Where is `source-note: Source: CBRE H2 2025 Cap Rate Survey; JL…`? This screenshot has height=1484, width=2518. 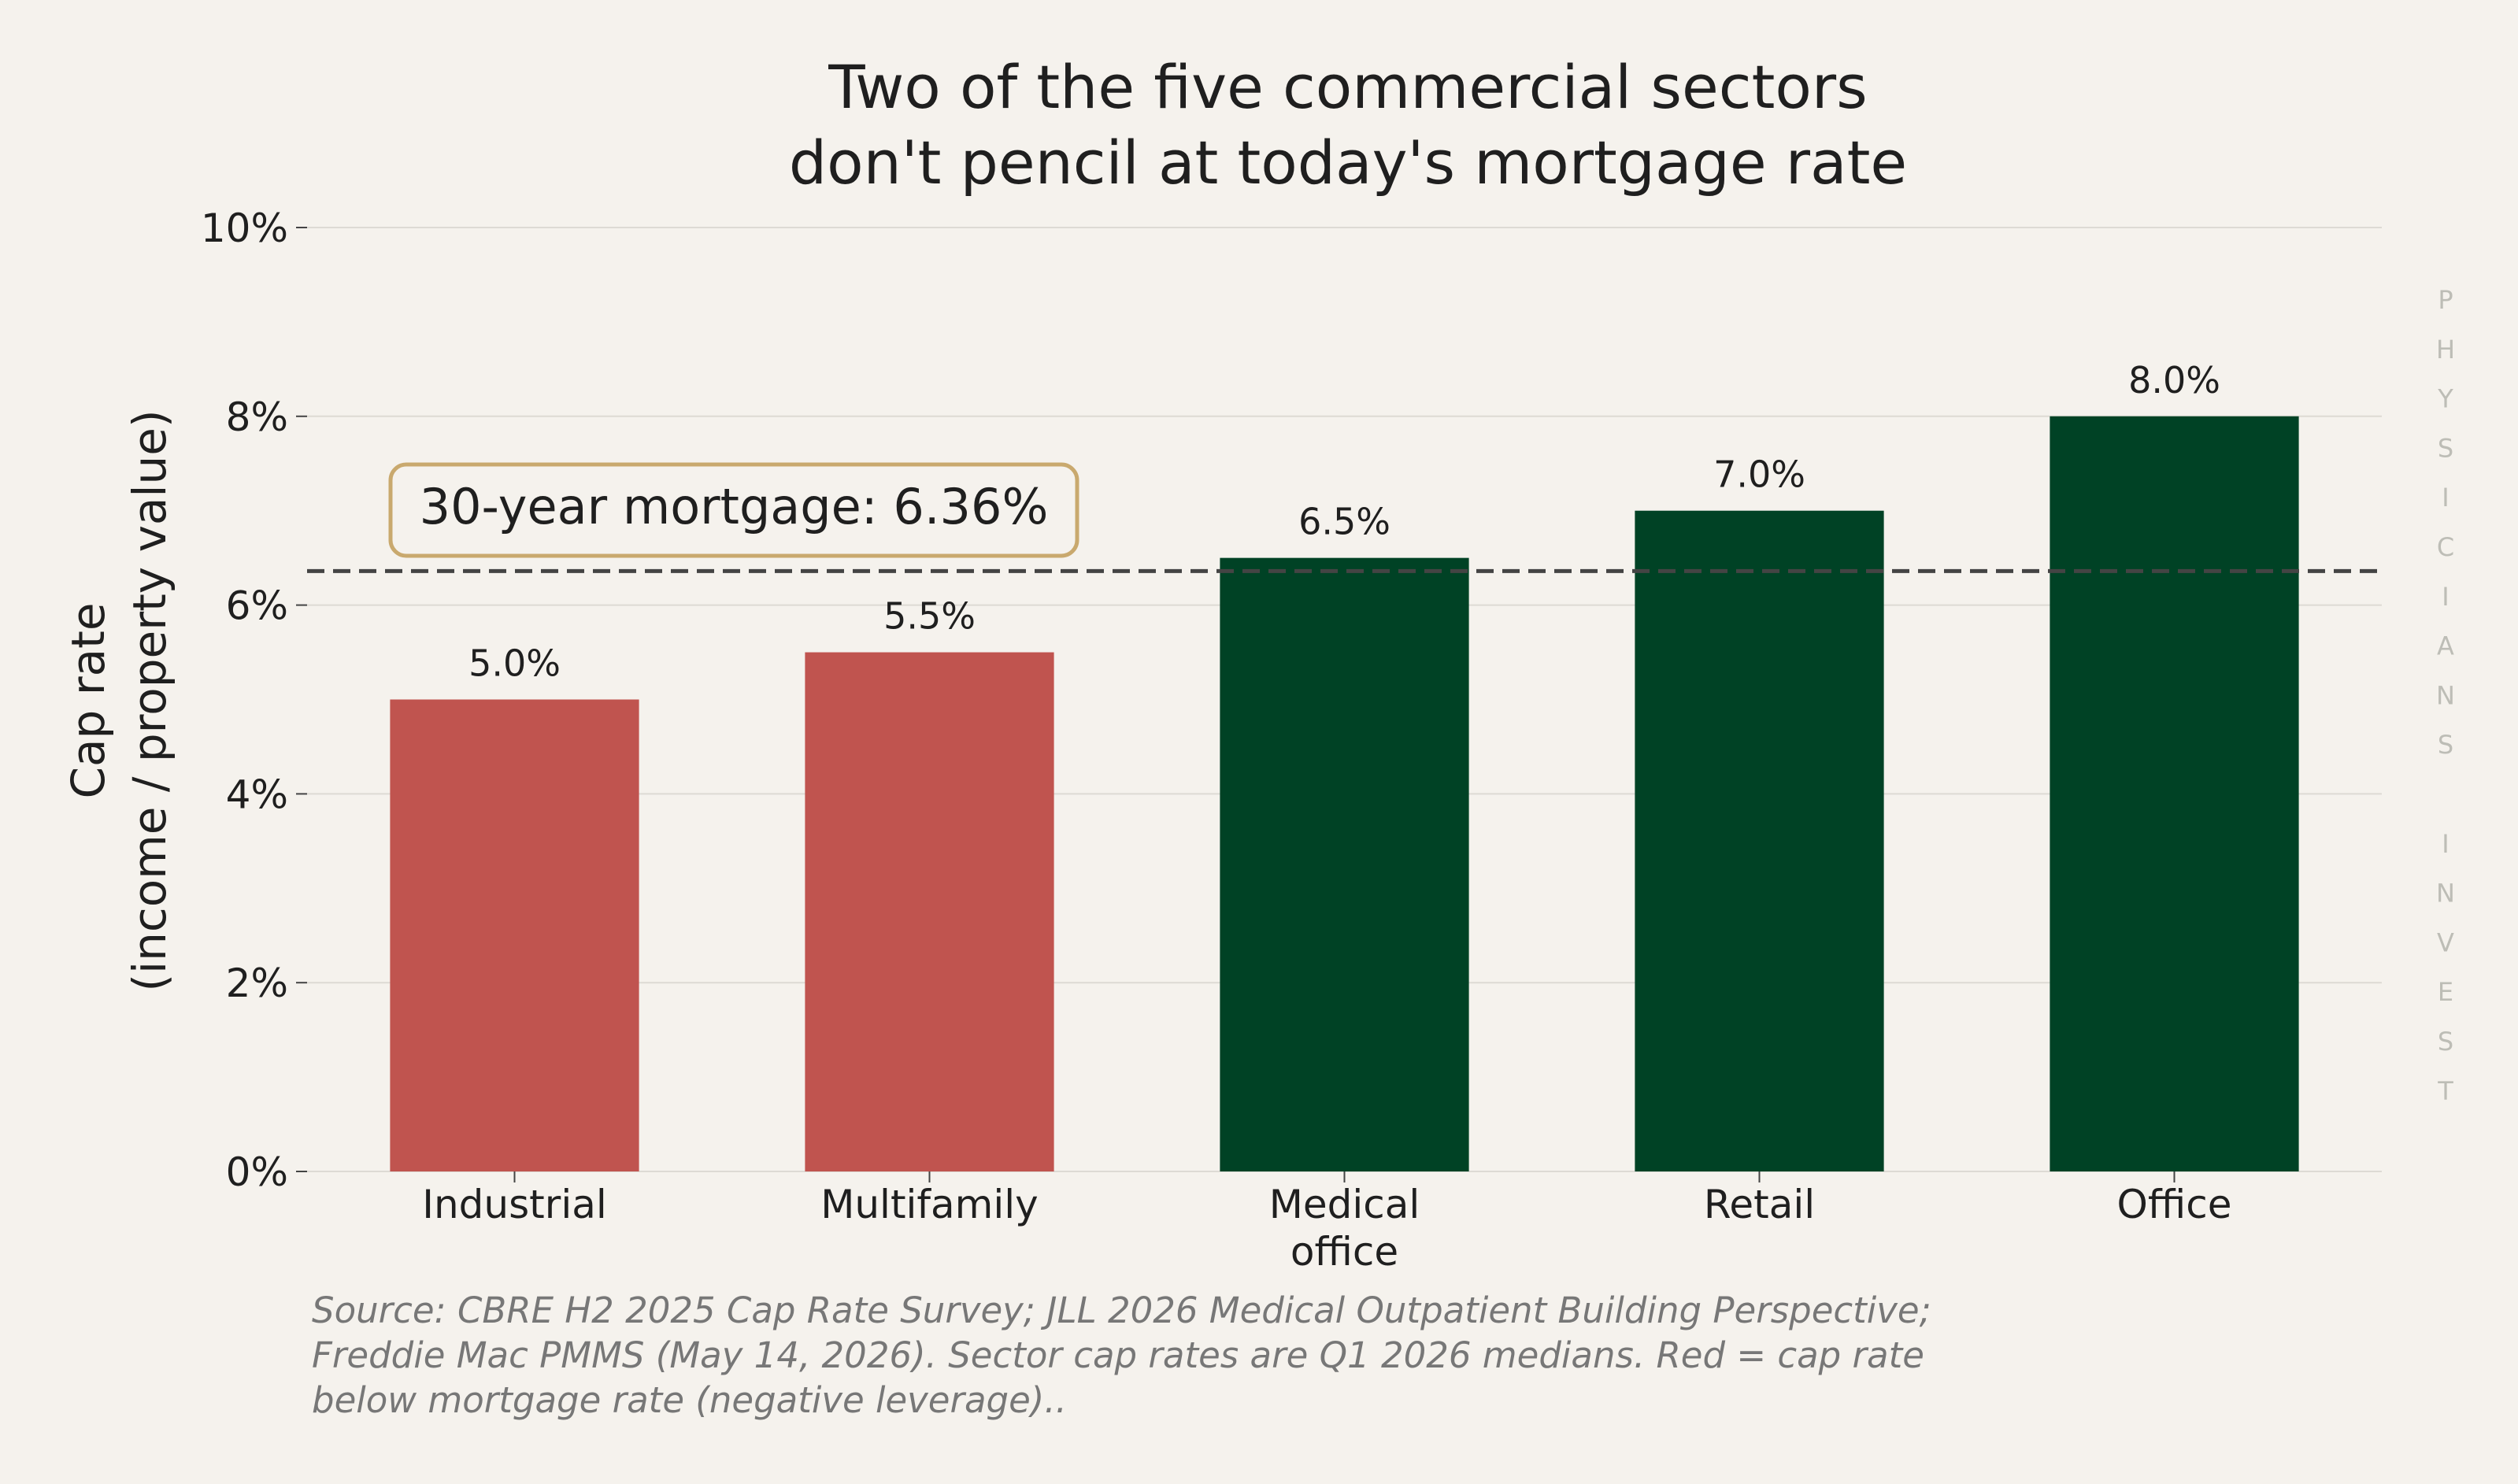
source-note: Source: CBRE H2 2025 Cap Rate Survey; JL… is located at coordinates (1121, 1355).